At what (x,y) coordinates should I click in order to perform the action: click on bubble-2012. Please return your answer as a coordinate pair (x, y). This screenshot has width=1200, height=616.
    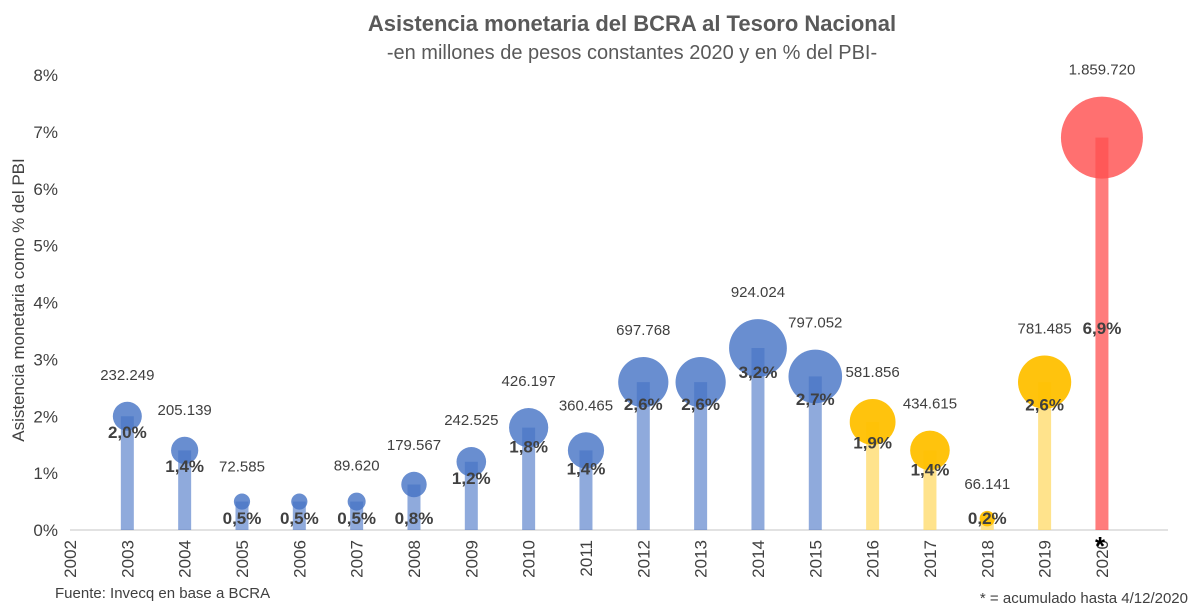
    Looking at the image, I should click on (643, 382).